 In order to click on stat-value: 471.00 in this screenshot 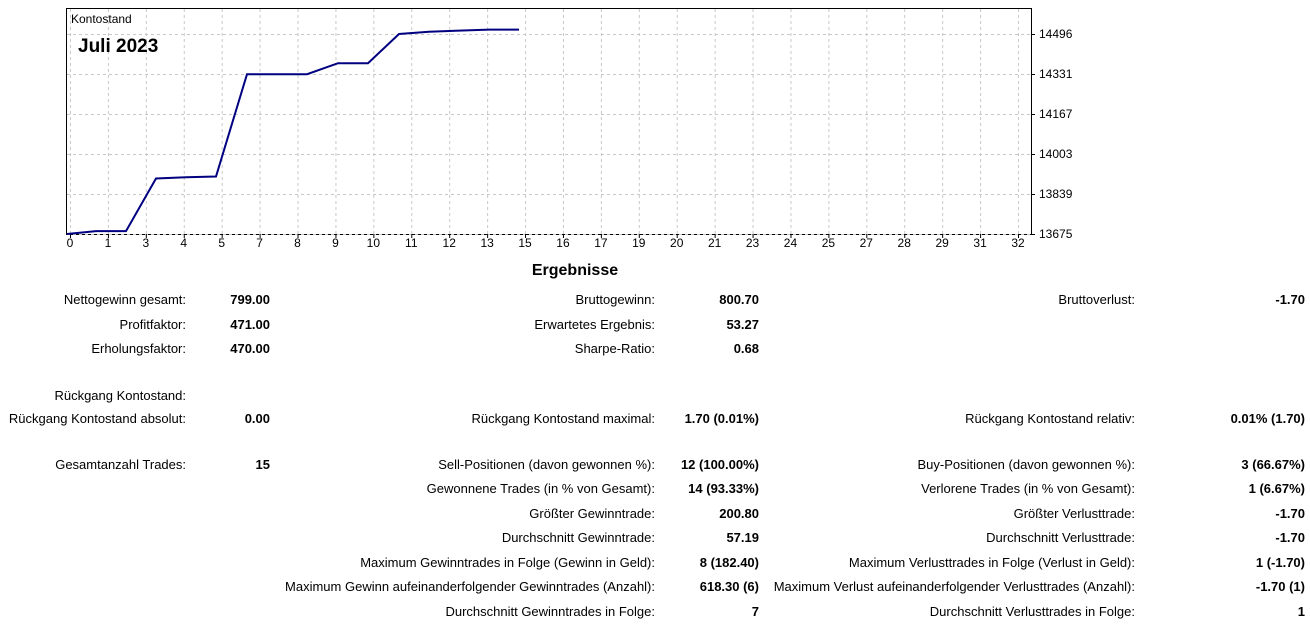, I will do `click(250, 324)`.